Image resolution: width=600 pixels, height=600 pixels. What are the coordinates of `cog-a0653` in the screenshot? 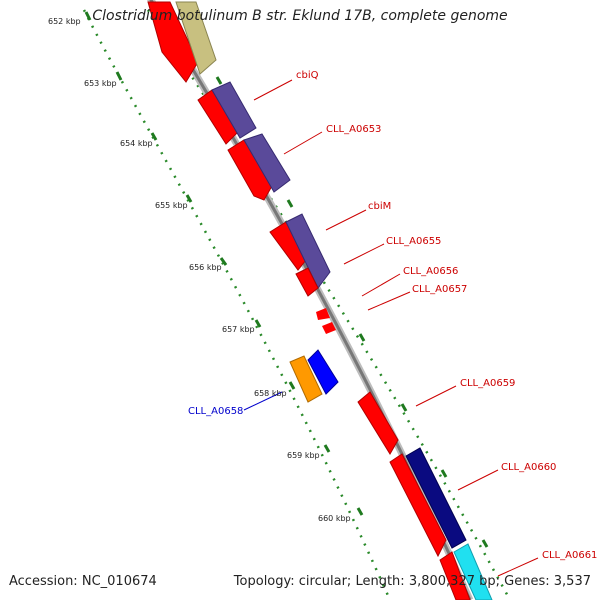 It's located at (267, 163).